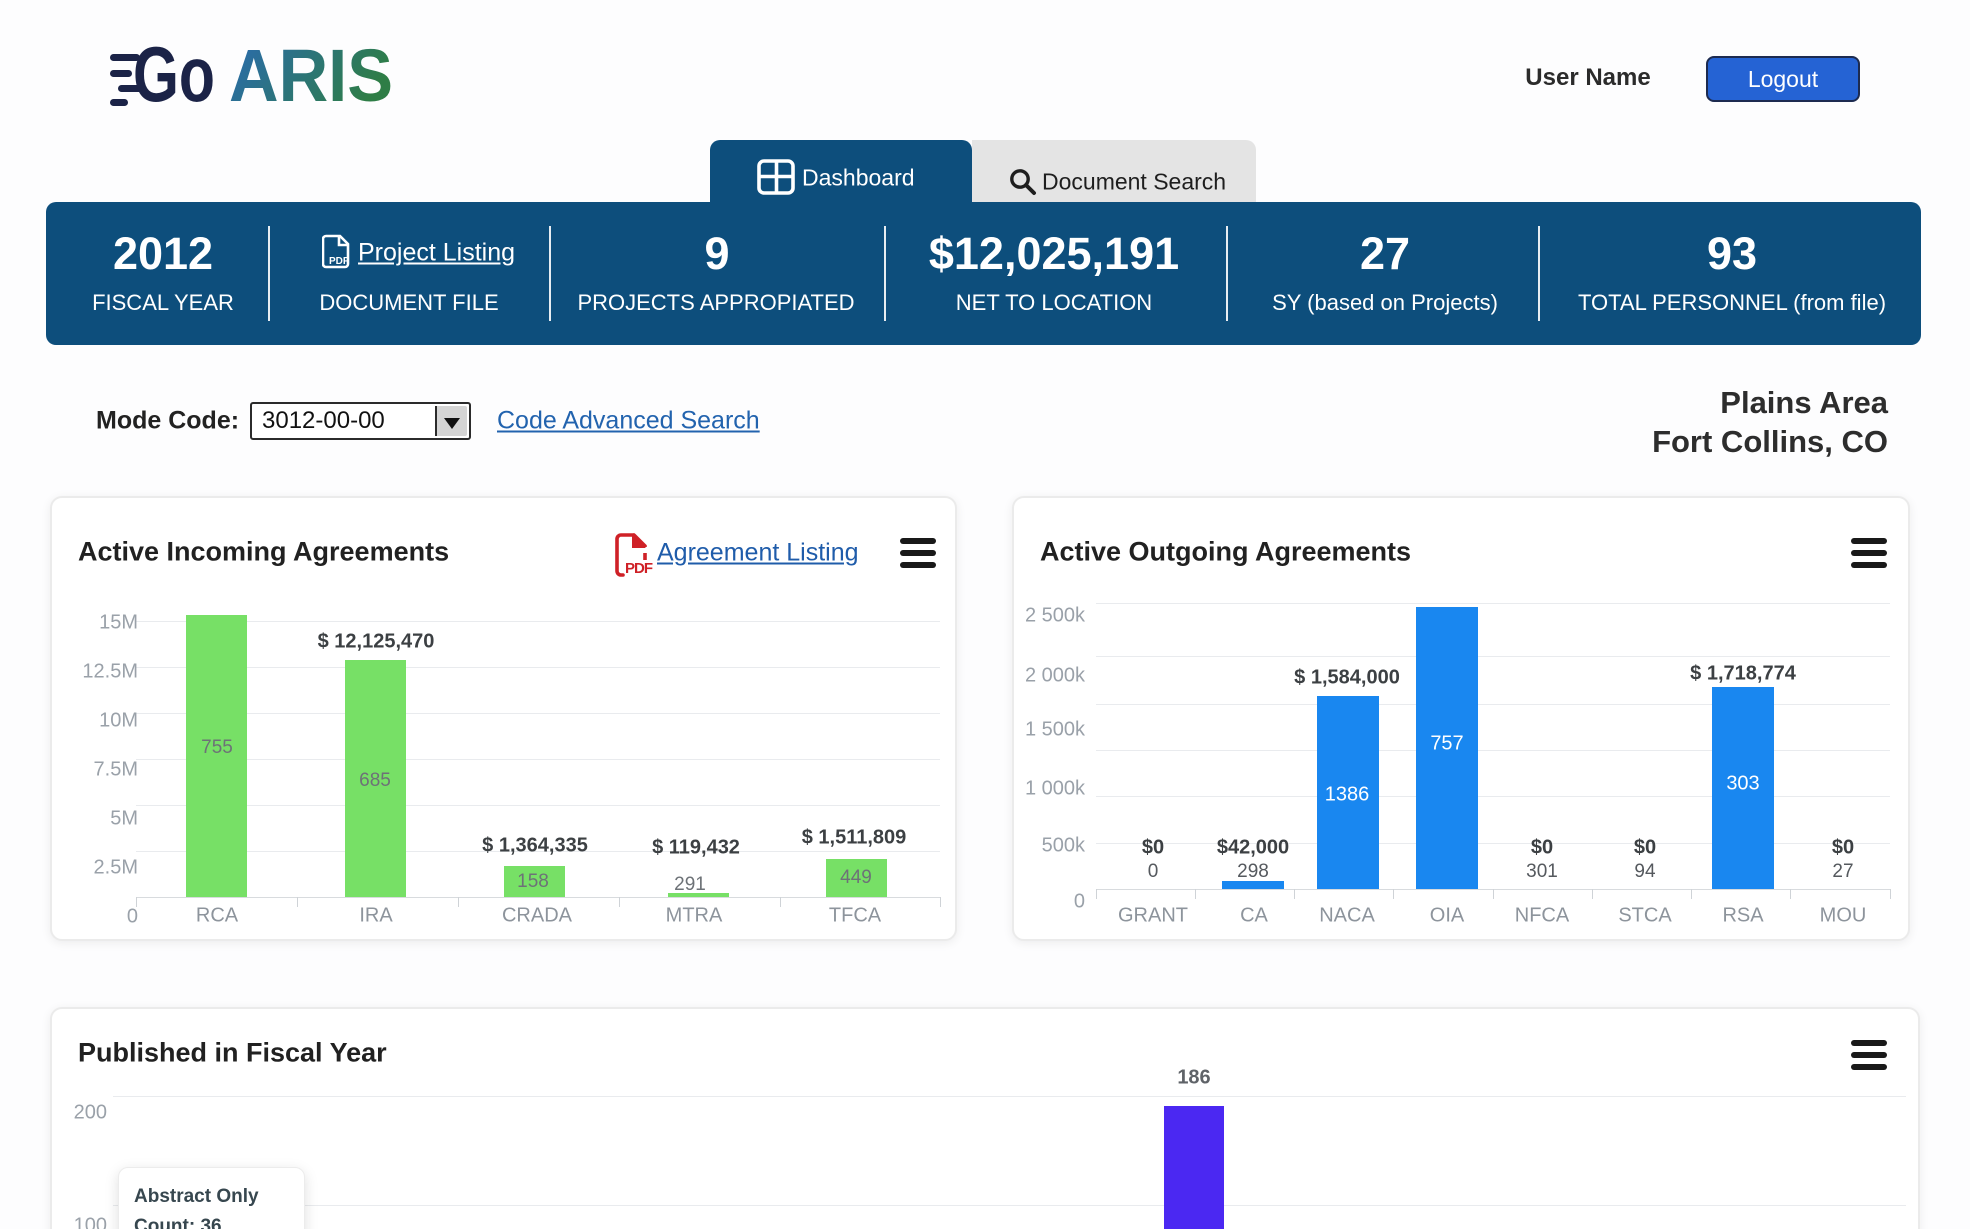 This screenshot has height=1229, width=1970. I want to click on svg-text: ARIS, so click(311, 73).